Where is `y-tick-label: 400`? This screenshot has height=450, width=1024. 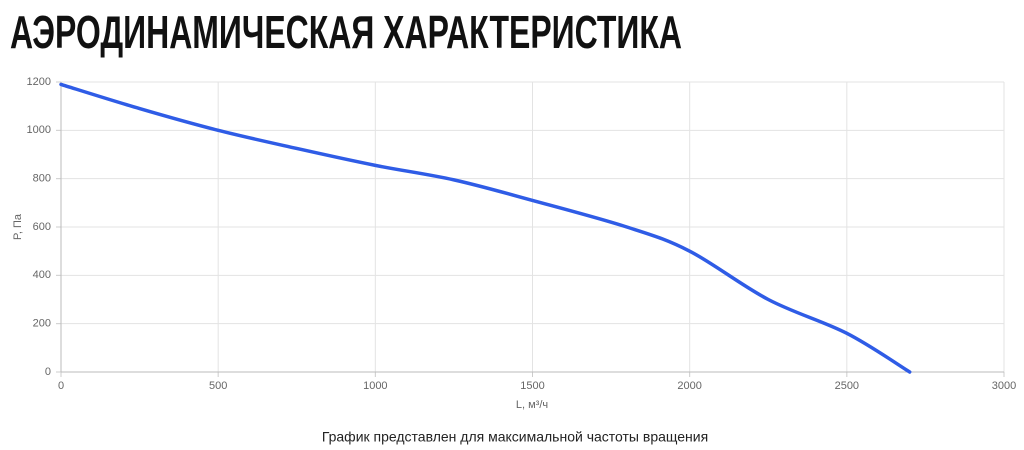
y-tick-label: 400 is located at coordinates (42, 275).